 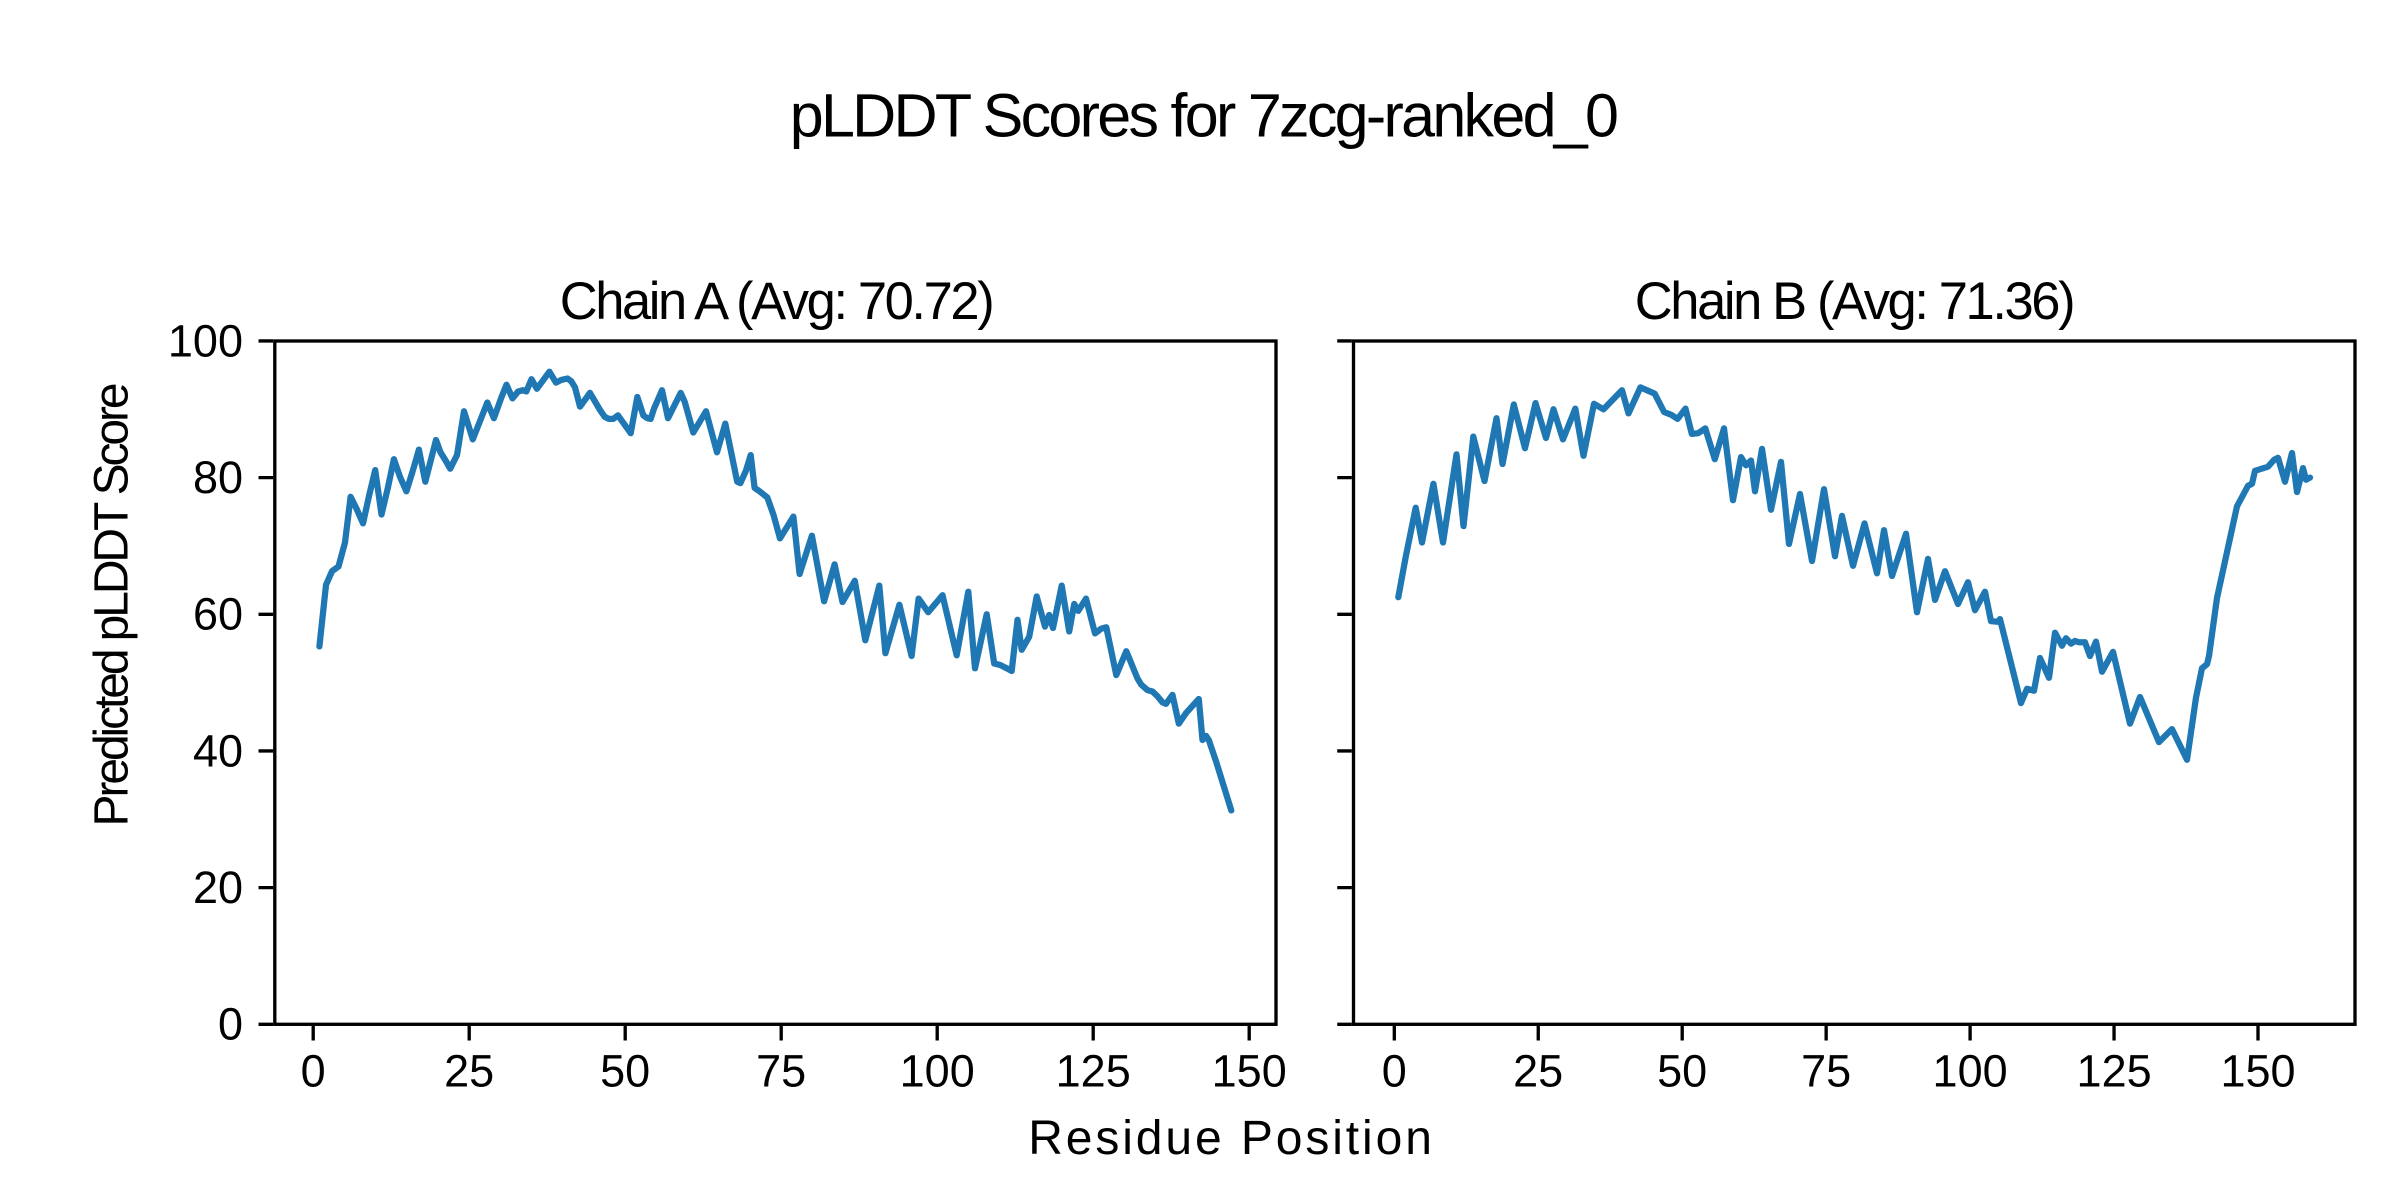 I want to click on svg-text: Predicted pLDDT Score, so click(x=112, y=605).